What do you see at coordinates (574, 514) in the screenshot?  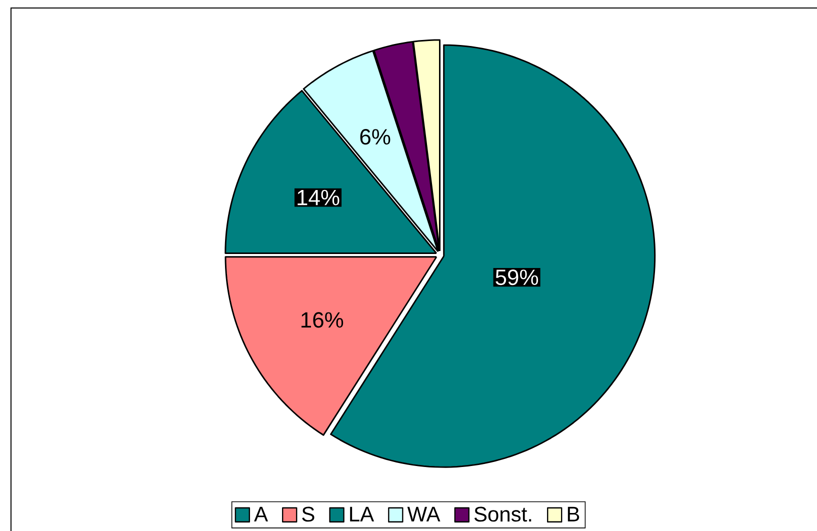 I see `legend-label: B` at bounding box center [574, 514].